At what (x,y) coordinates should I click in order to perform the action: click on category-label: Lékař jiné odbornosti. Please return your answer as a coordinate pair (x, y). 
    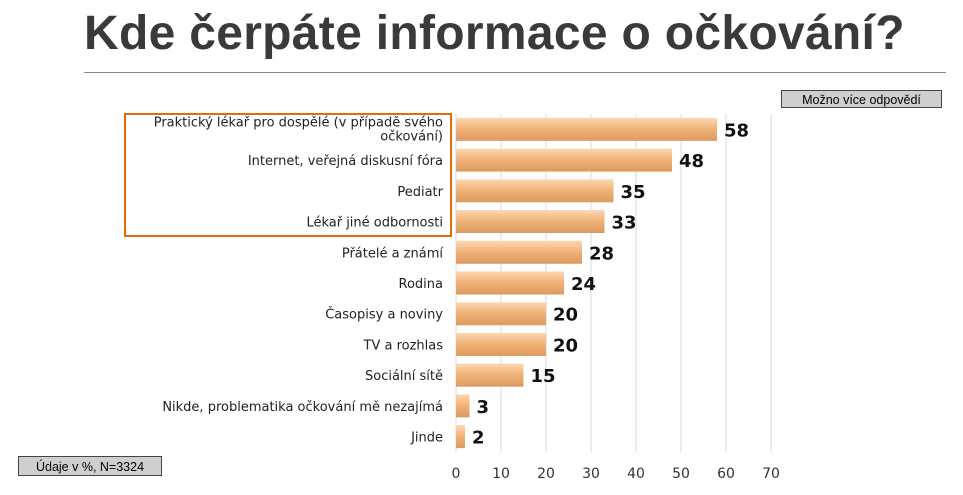
    Looking at the image, I should click on (374, 223).